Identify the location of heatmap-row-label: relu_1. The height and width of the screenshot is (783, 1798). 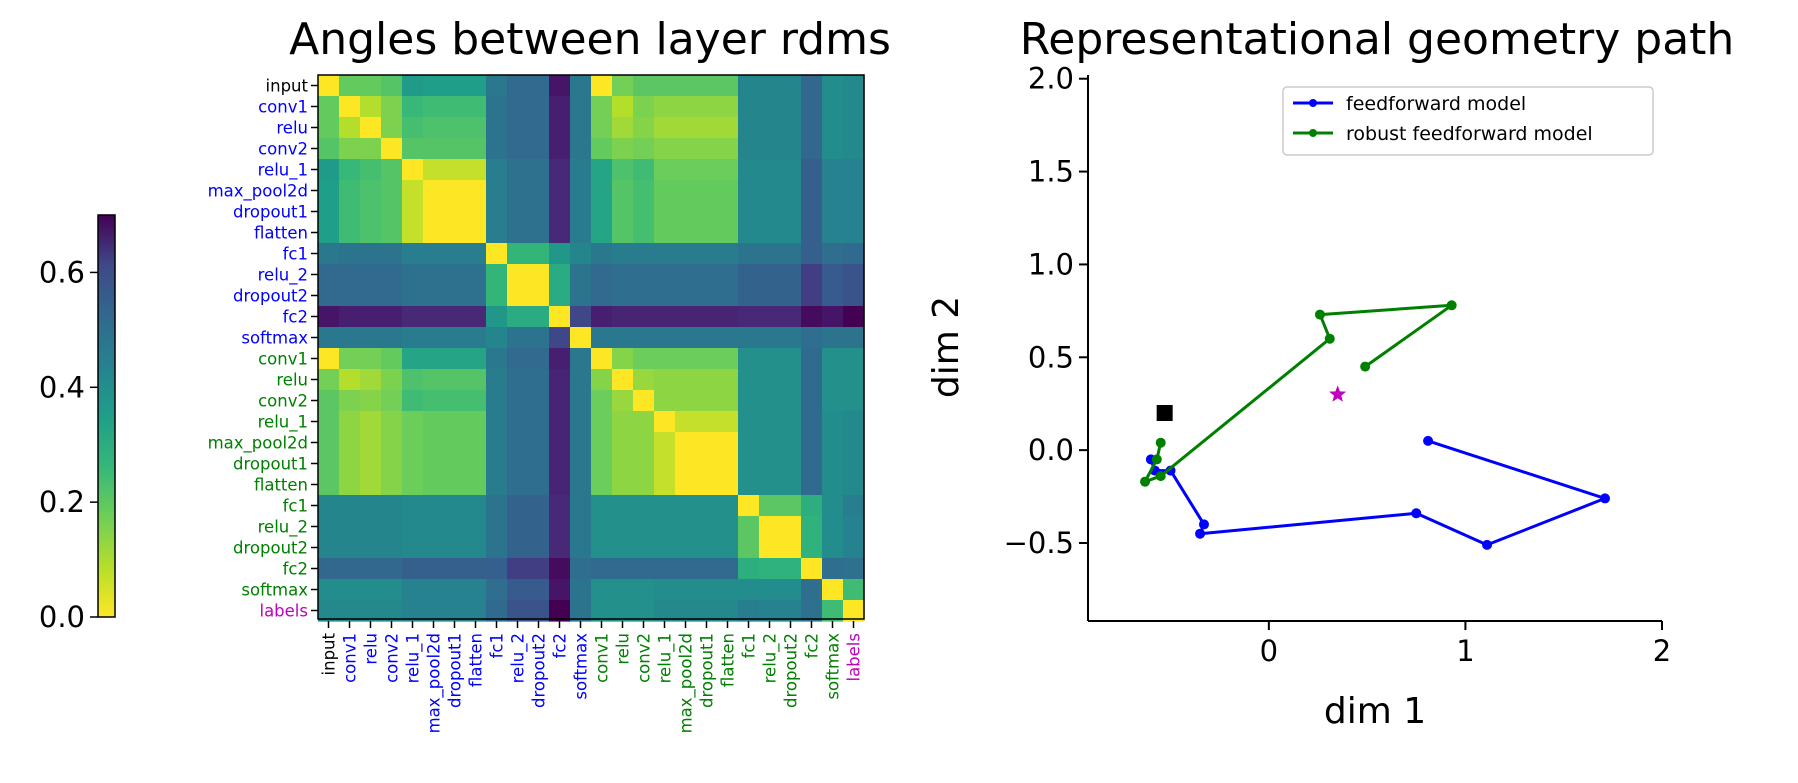
(283, 423).